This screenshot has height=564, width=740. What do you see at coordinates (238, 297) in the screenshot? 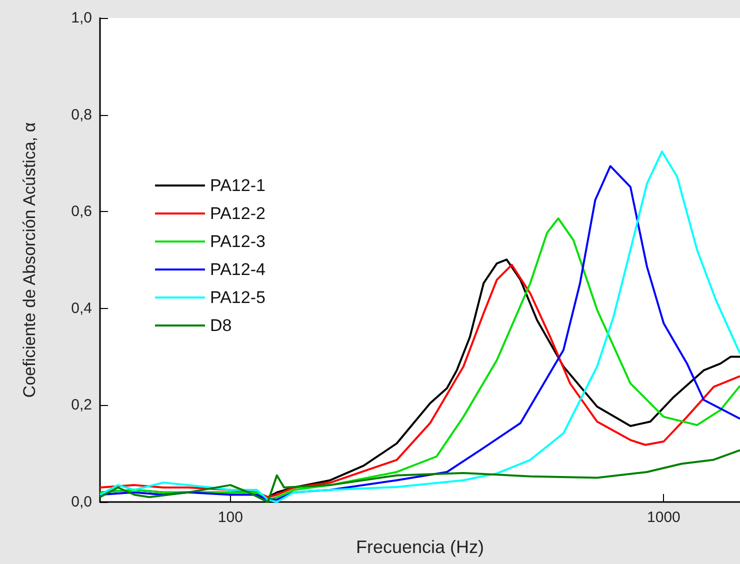
I see `legend-label: PA12-5` at bounding box center [238, 297].